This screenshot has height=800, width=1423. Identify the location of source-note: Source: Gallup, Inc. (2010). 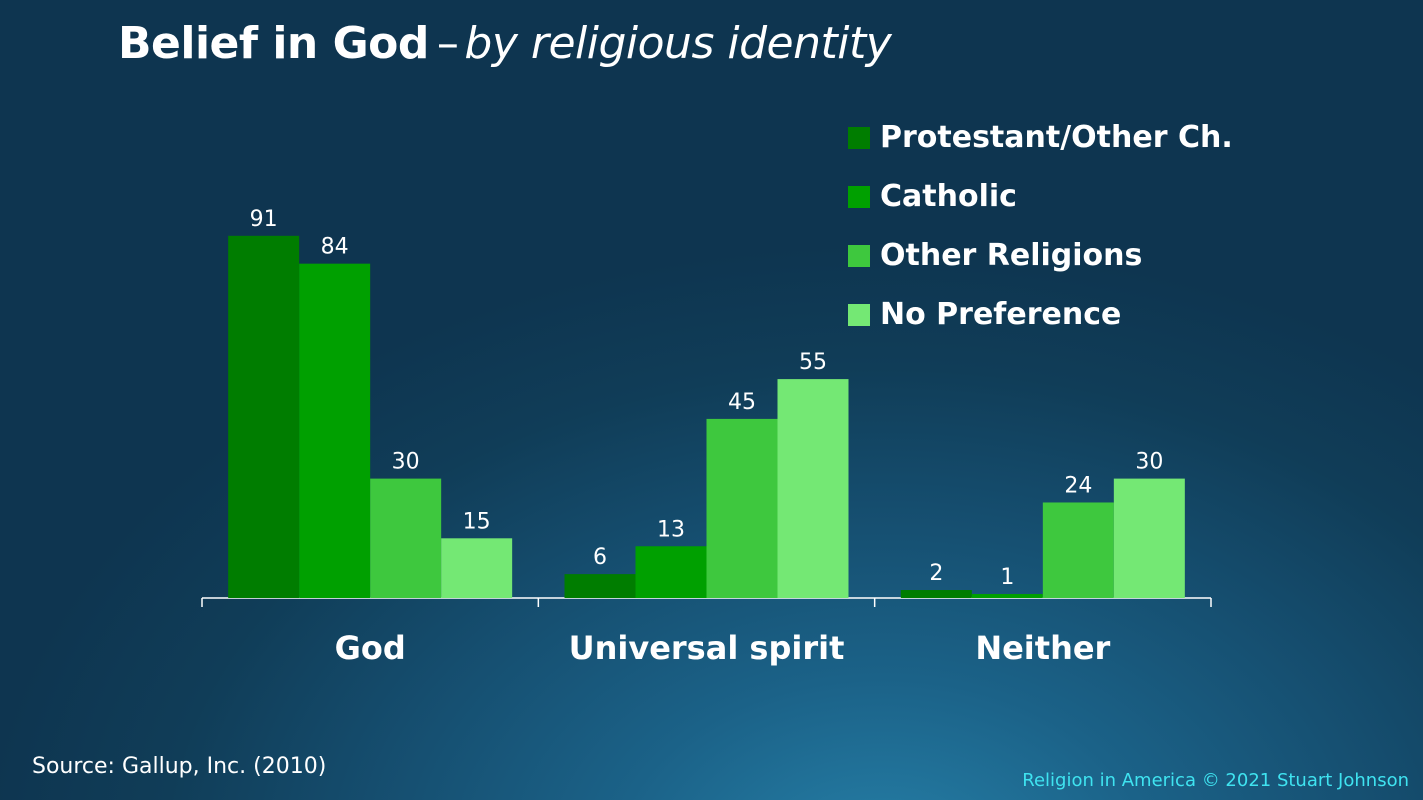
(179, 766).